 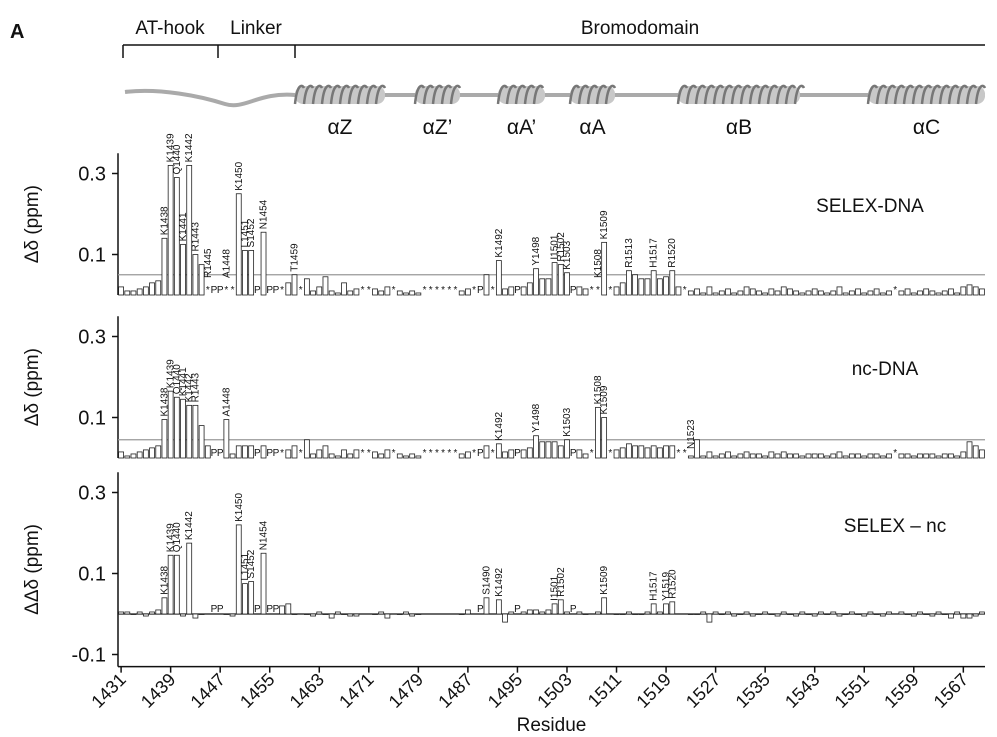 I want to click on x-tick-label: 1471, so click(x=356, y=690).